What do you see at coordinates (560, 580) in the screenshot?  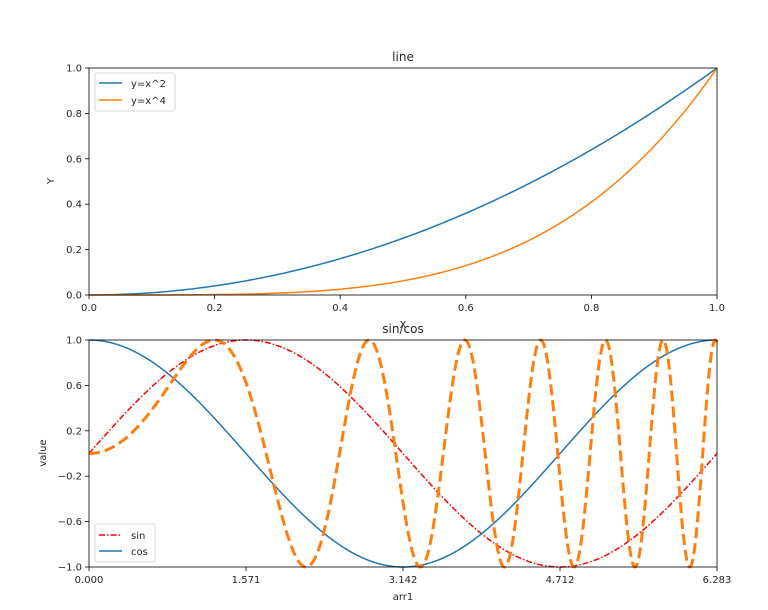 I see `svg-text: 4.712` at bounding box center [560, 580].